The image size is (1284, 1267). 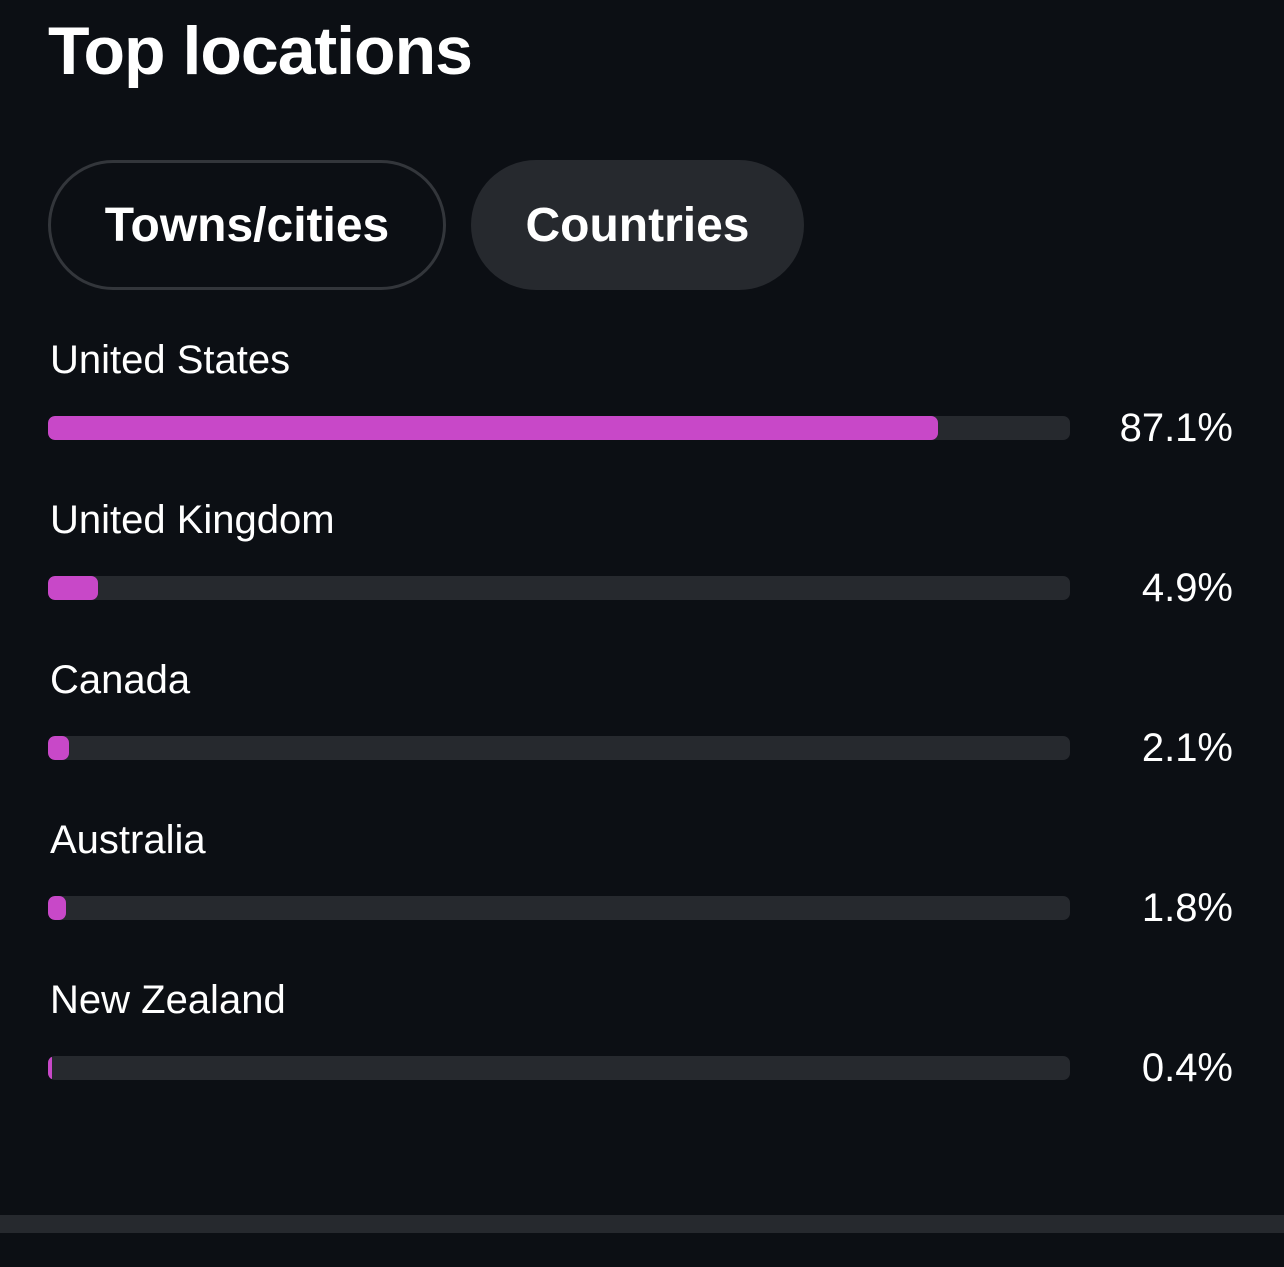 What do you see at coordinates (168, 1000) in the screenshot?
I see `location-name: New Zealand` at bounding box center [168, 1000].